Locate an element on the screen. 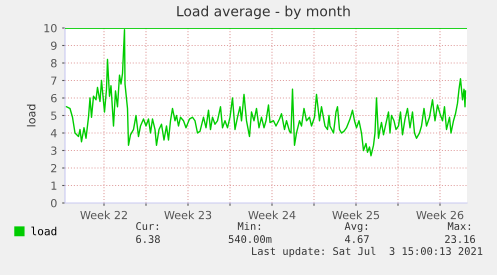 This screenshot has height=275, width=497. x-tick-label: Week 26 is located at coordinates (440, 215).